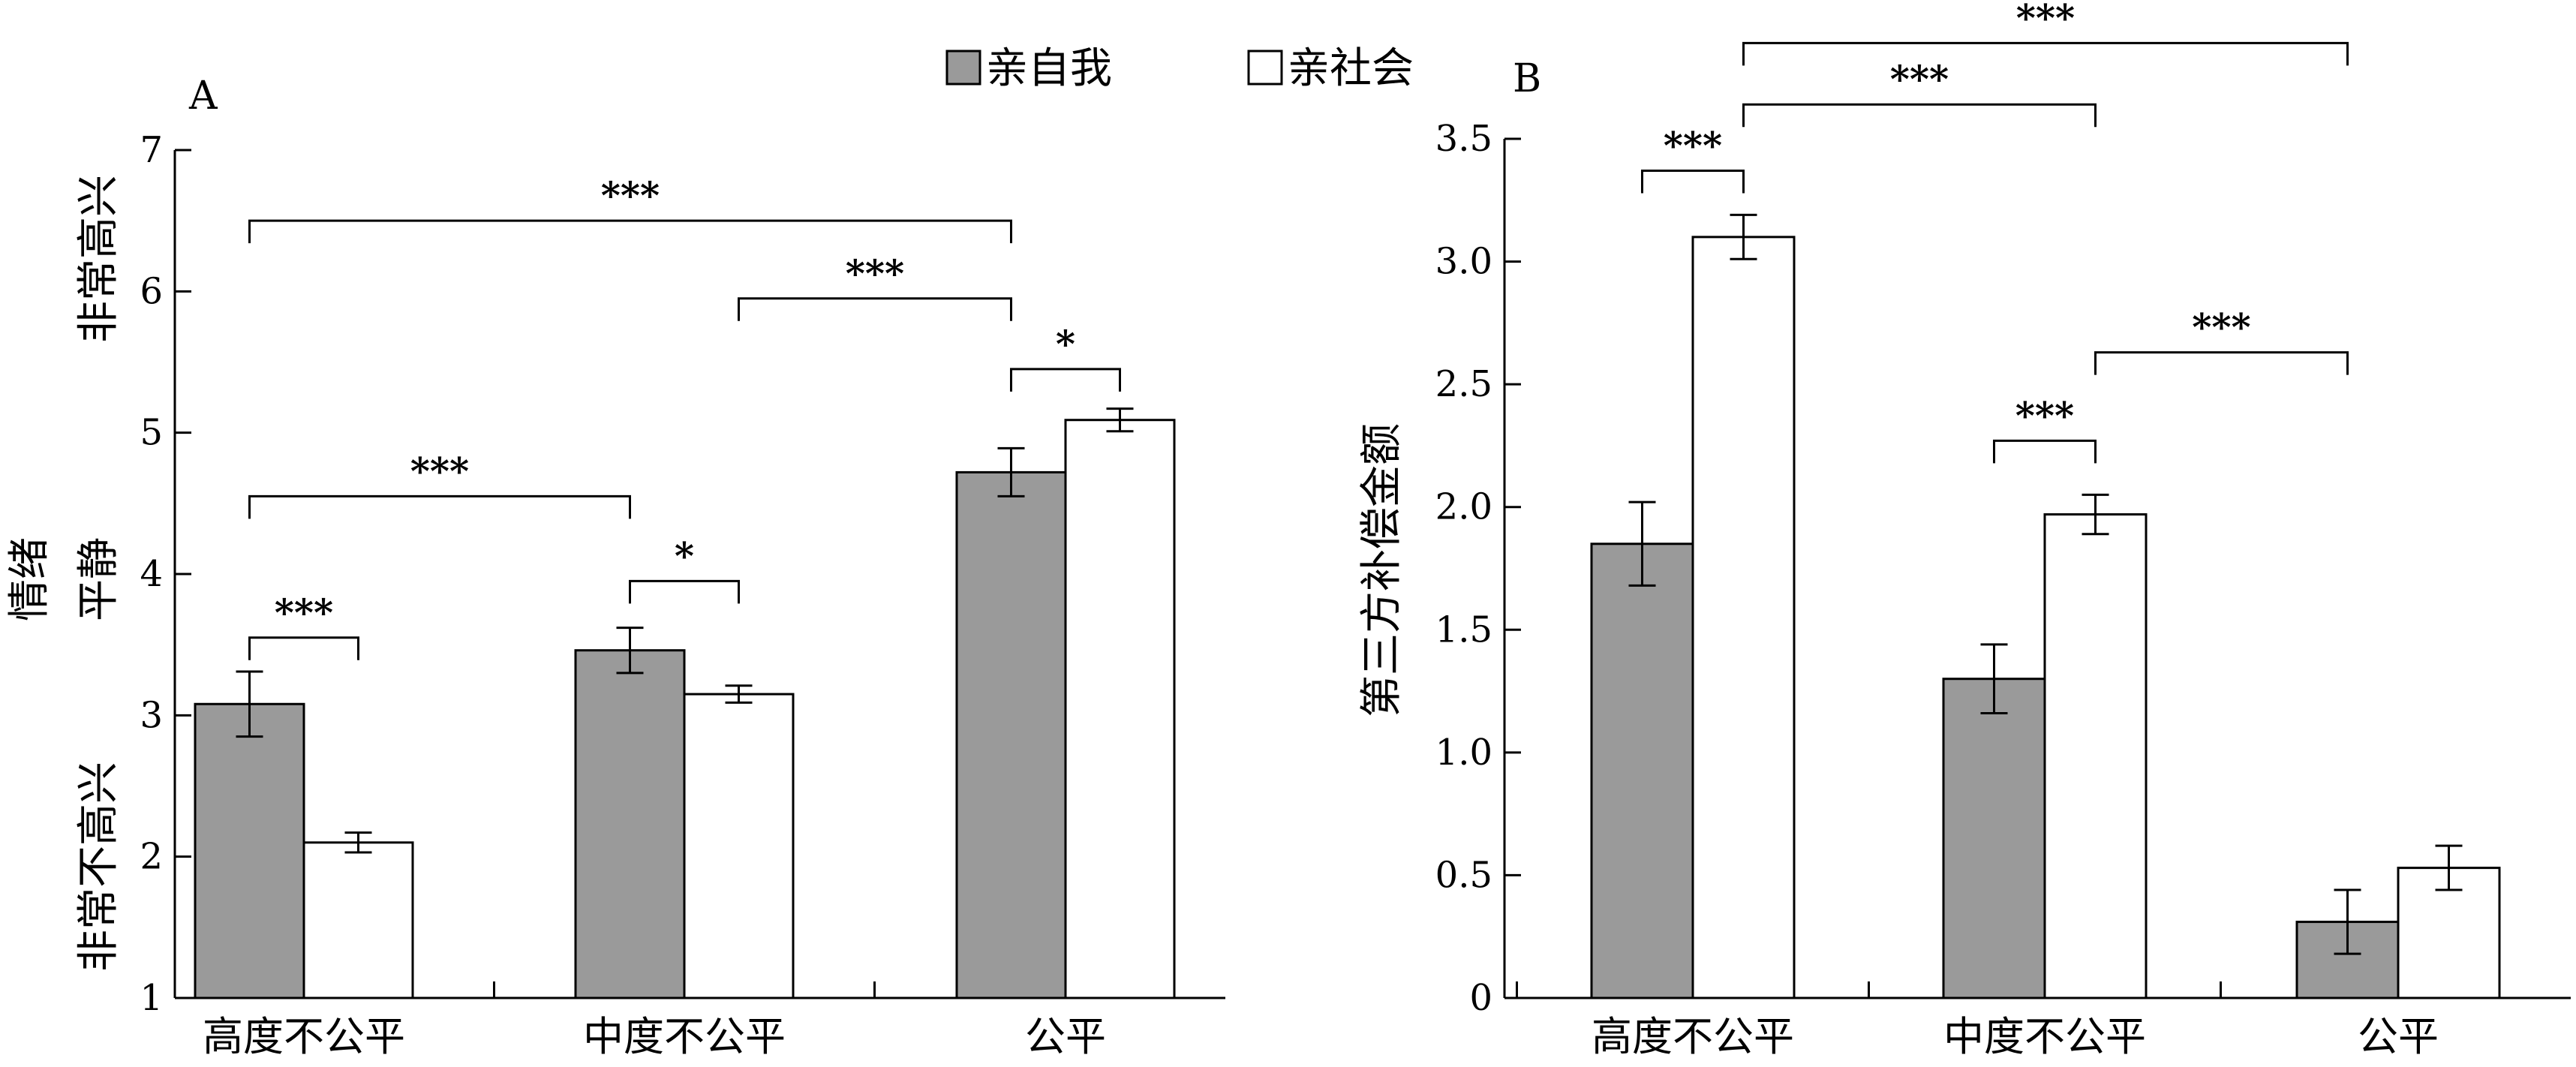 The height and width of the screenshot is (1067, 2576). Describe the element at coordinates (1381, 570) in the screenshot. I see `panel-b-ylabel: 第三方补偿金额` at that location.